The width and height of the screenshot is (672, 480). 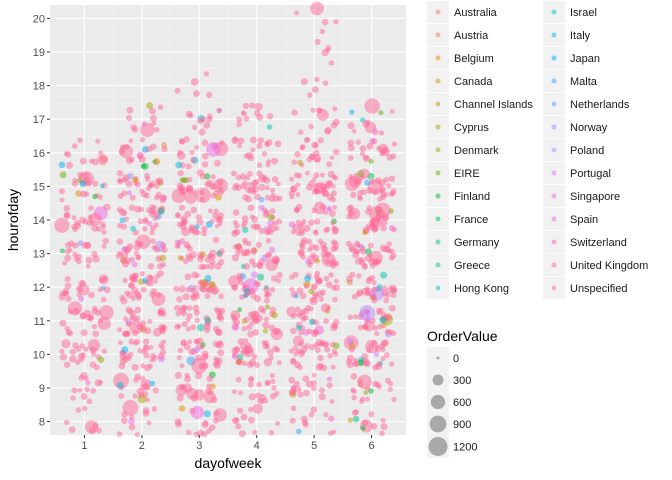 What do you see at coordinates (438, 402) in the screenshot?
I see `size-legend-swatch` at bounding box center [438, 402].